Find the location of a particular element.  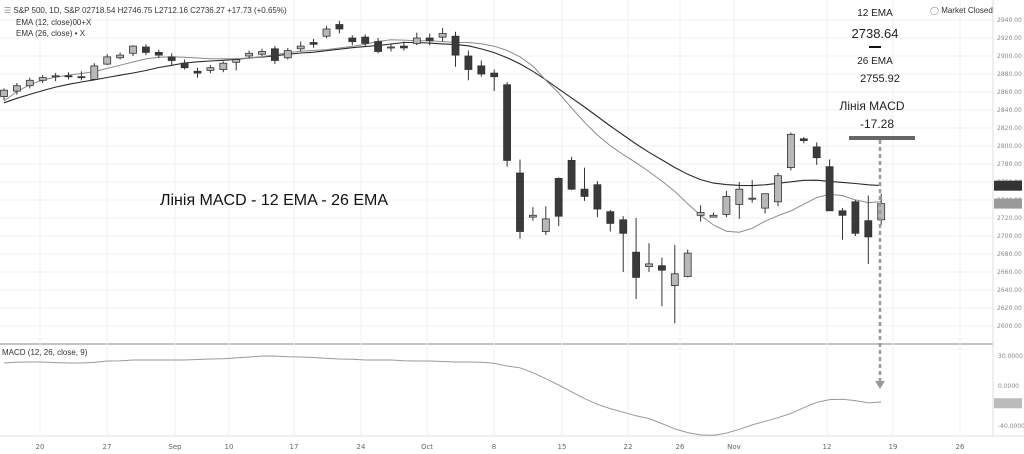

macd-value-tag is located at coordinates (1008, 403).